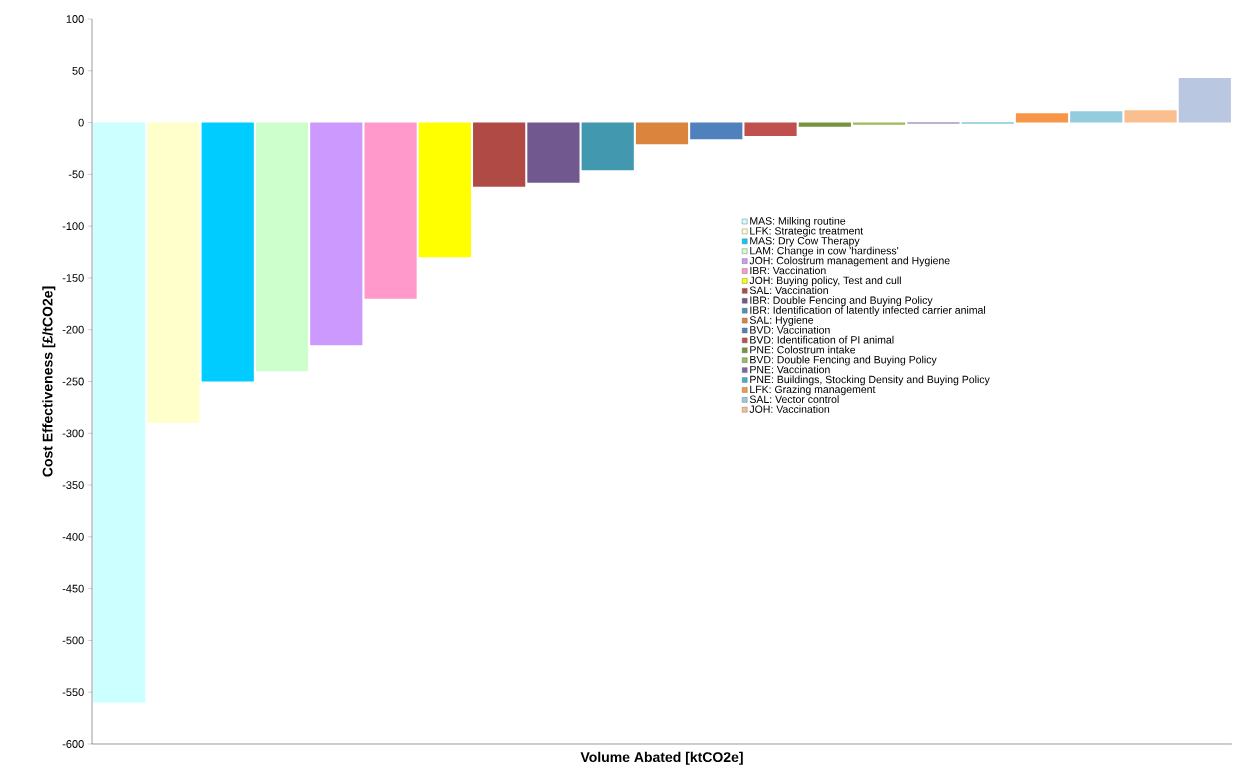  What do you see at coordinates (73, 278) in the screenshot?
I see `y-tick-label: -150` at bounding box center [73, 278].